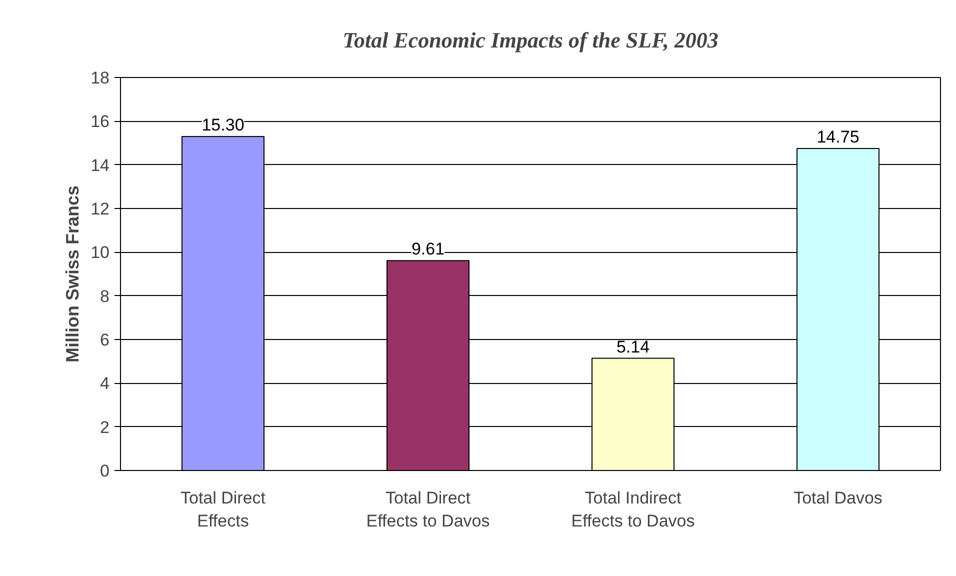 This screenshot has width=956, height=576. What do you see at coordinates (838, 498) in the screenshot?
I see `x-tick-label: Total Davos` at bounding box center [838, 498].